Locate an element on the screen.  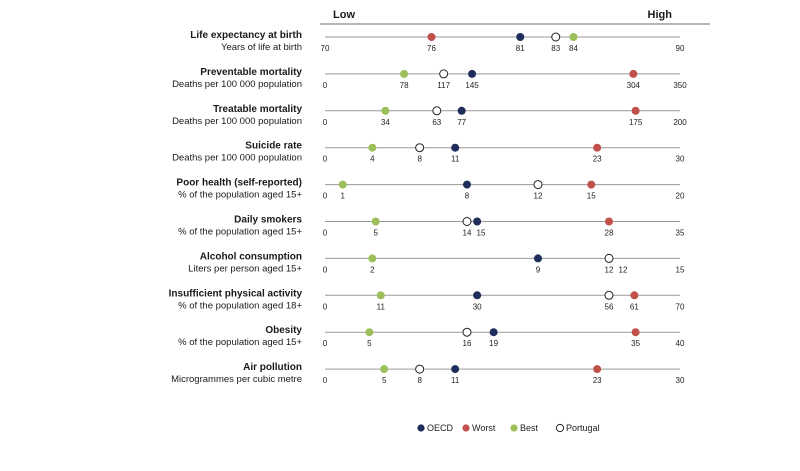
value-label: 78 is located at coordinates (404, 85).